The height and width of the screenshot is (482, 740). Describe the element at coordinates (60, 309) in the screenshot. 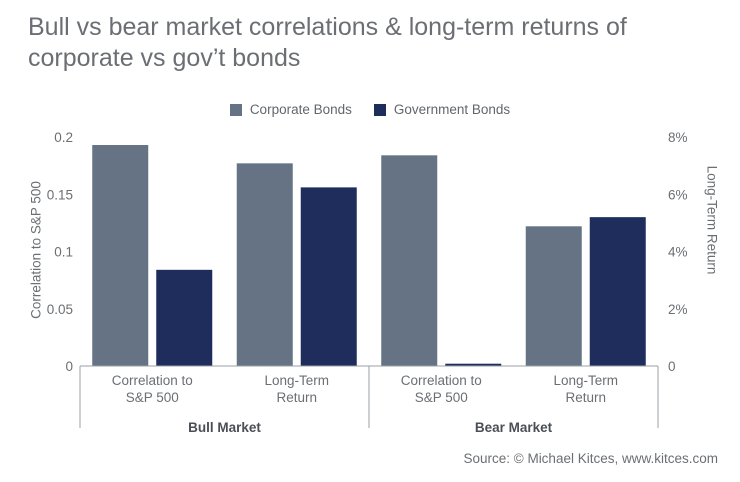

I see `y-tick-left: 0.05` at that location.